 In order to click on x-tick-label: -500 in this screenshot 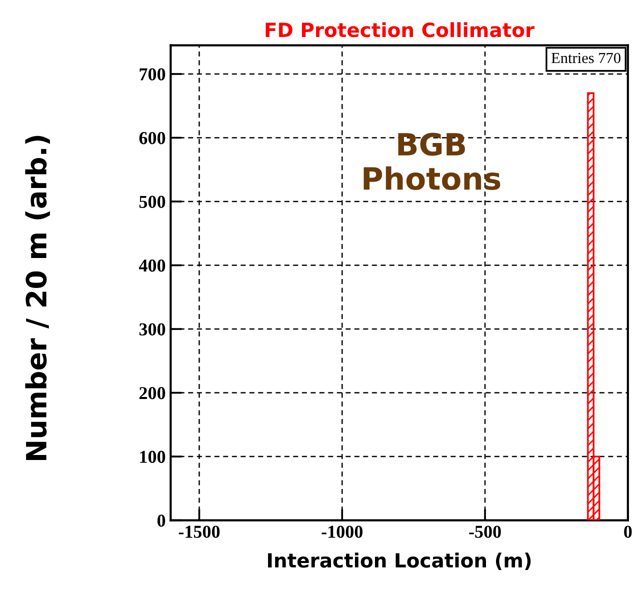, I will do `click(485, 532)`.